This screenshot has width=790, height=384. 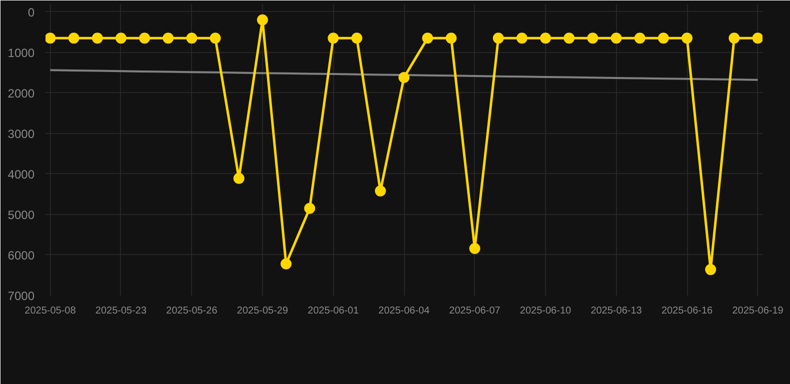 What do you see at coordinates (21, 174) in the screenshot?
I see `y-tick-label: 4000` at bounding box center [21, 174].